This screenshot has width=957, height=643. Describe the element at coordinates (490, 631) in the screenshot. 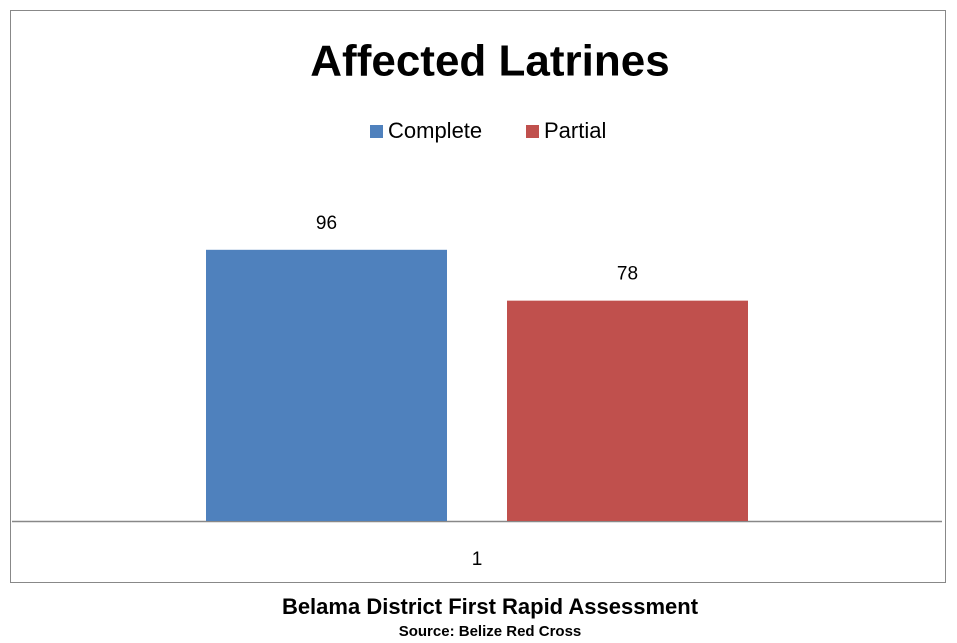

I see `caption-source: Source: Belize Red Cross` at that location.